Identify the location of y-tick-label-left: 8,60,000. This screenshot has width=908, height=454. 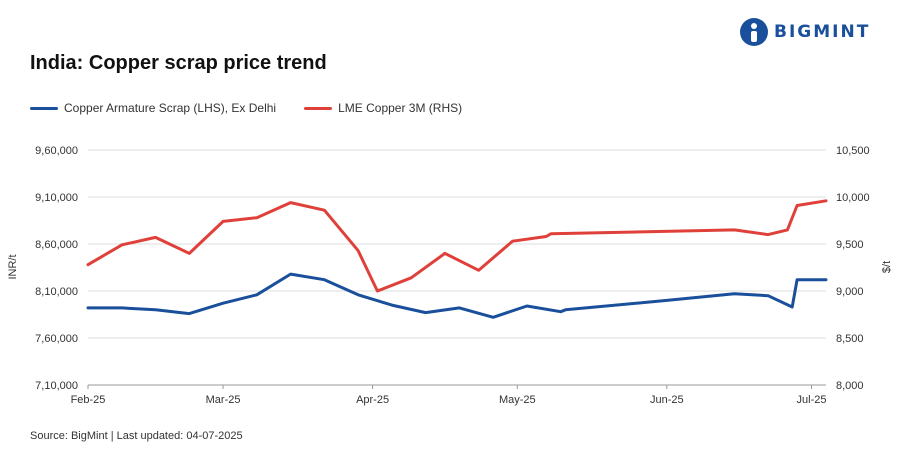
(56, 245).